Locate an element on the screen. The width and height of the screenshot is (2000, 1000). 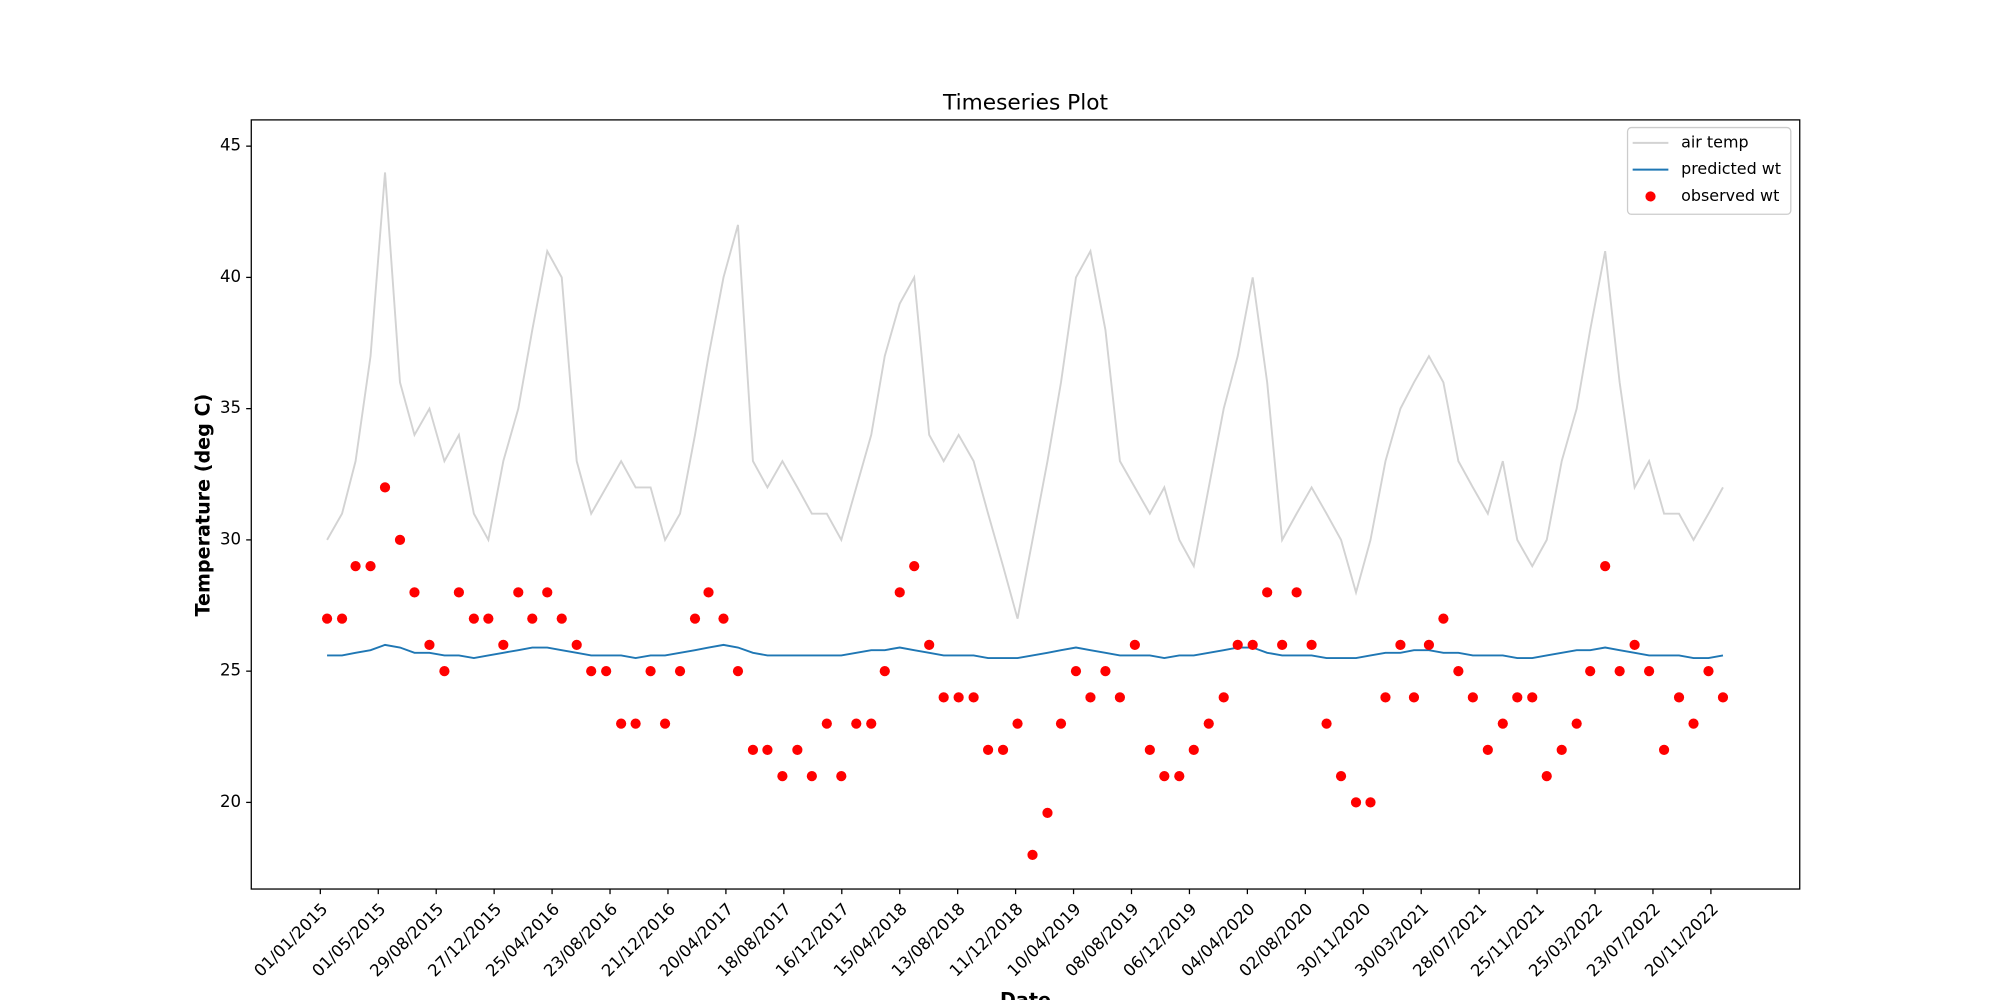
legend-marker is located at coordinates (1650, 196).